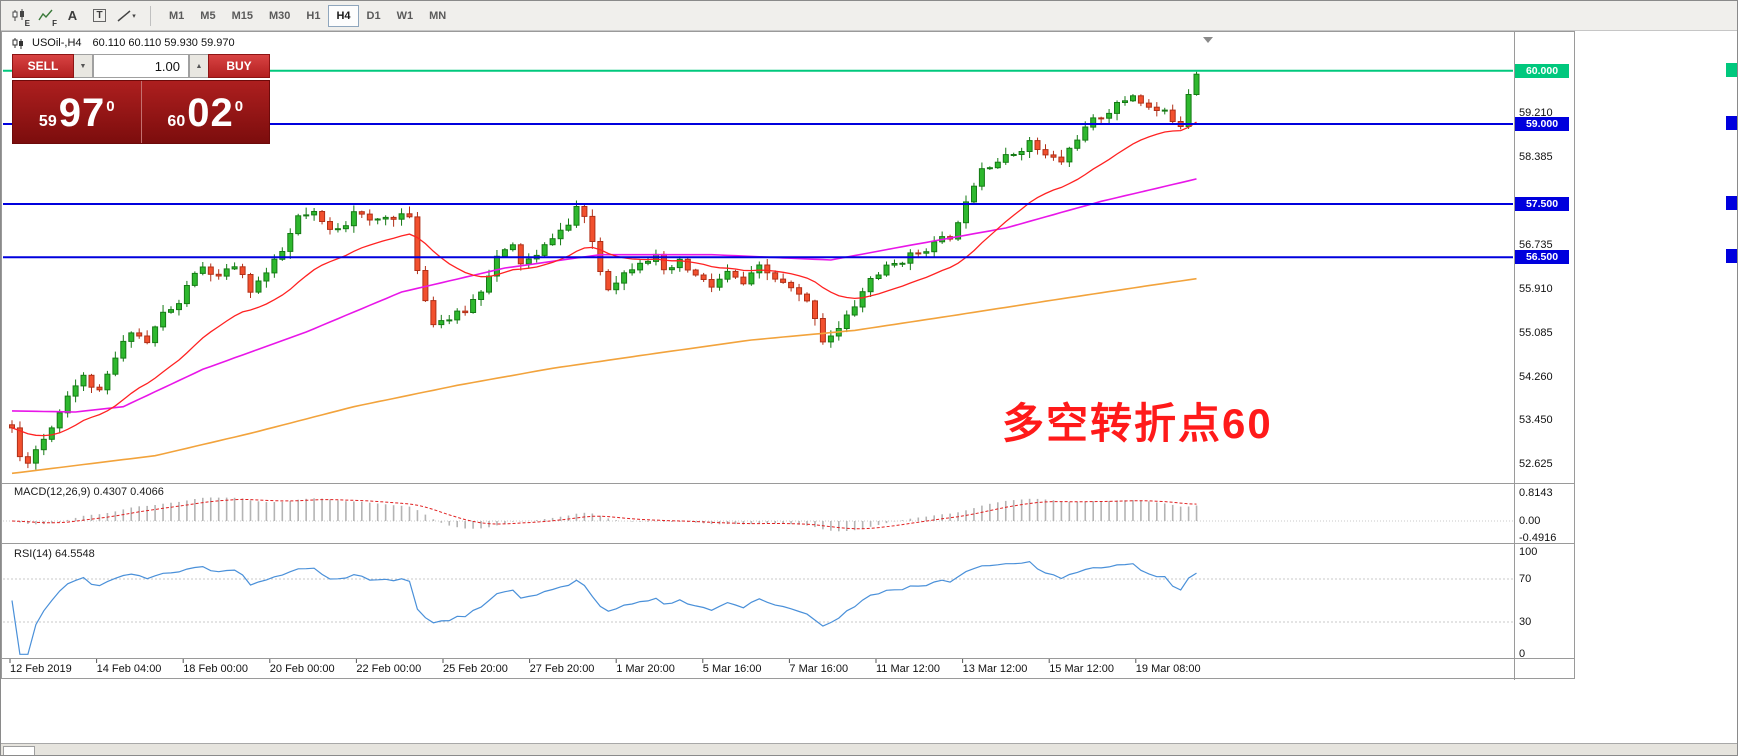 The width and height of the screenshot is (1738, 756). Describe the element at coordinates (1536, 419) in the screenshot. I see `price-scale-label: 53.450` at that location.